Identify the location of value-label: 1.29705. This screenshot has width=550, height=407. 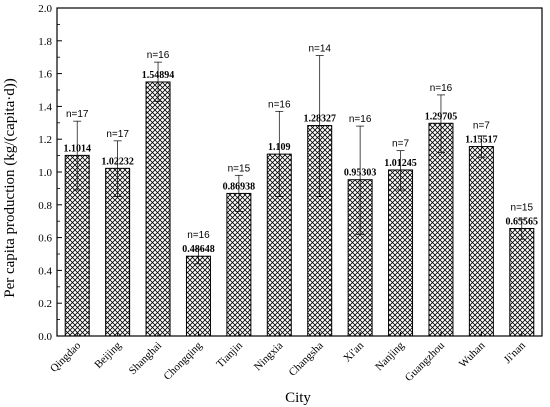
(441, 116).